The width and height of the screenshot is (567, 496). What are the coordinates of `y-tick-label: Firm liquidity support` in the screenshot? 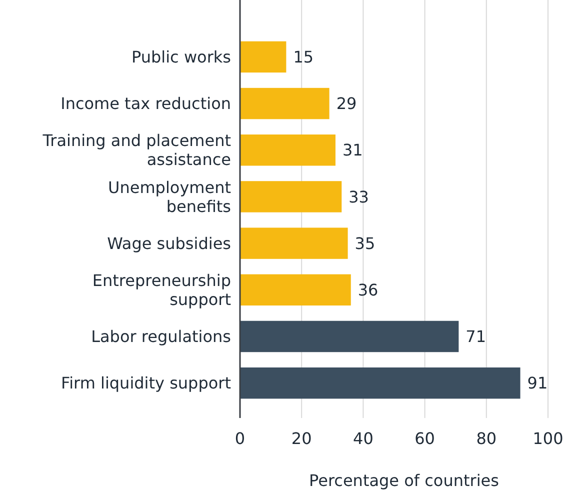 It's located at (146, 383).